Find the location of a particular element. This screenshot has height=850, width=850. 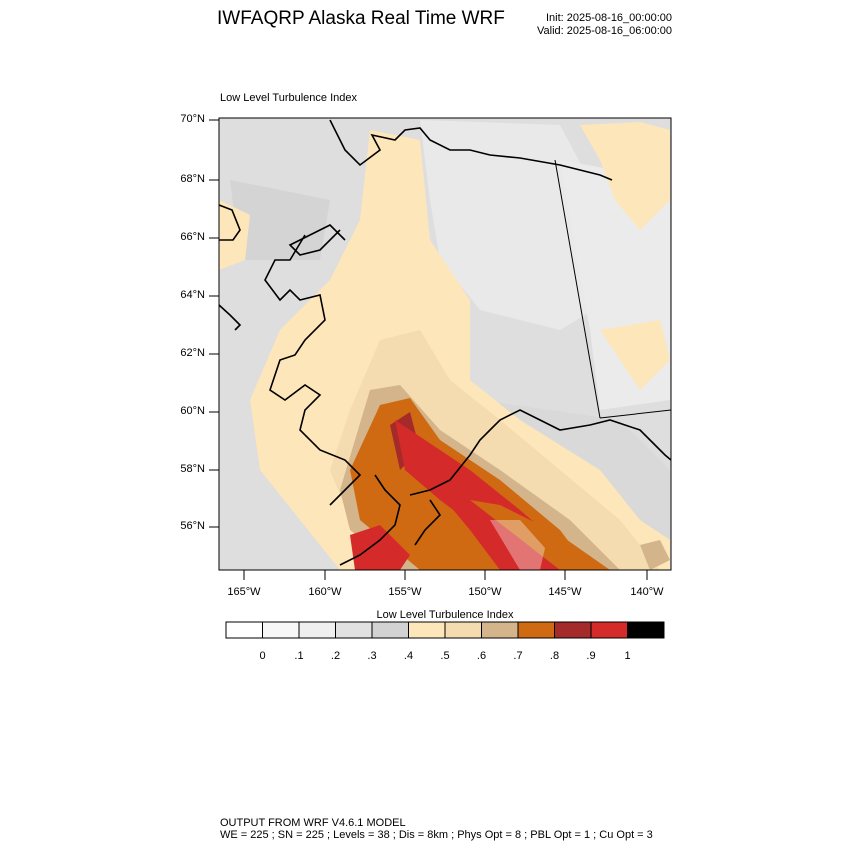

footer-line-1: OUTPUT FROM WRF V4.6.1 MODEL is located at coordinates (313, 823).